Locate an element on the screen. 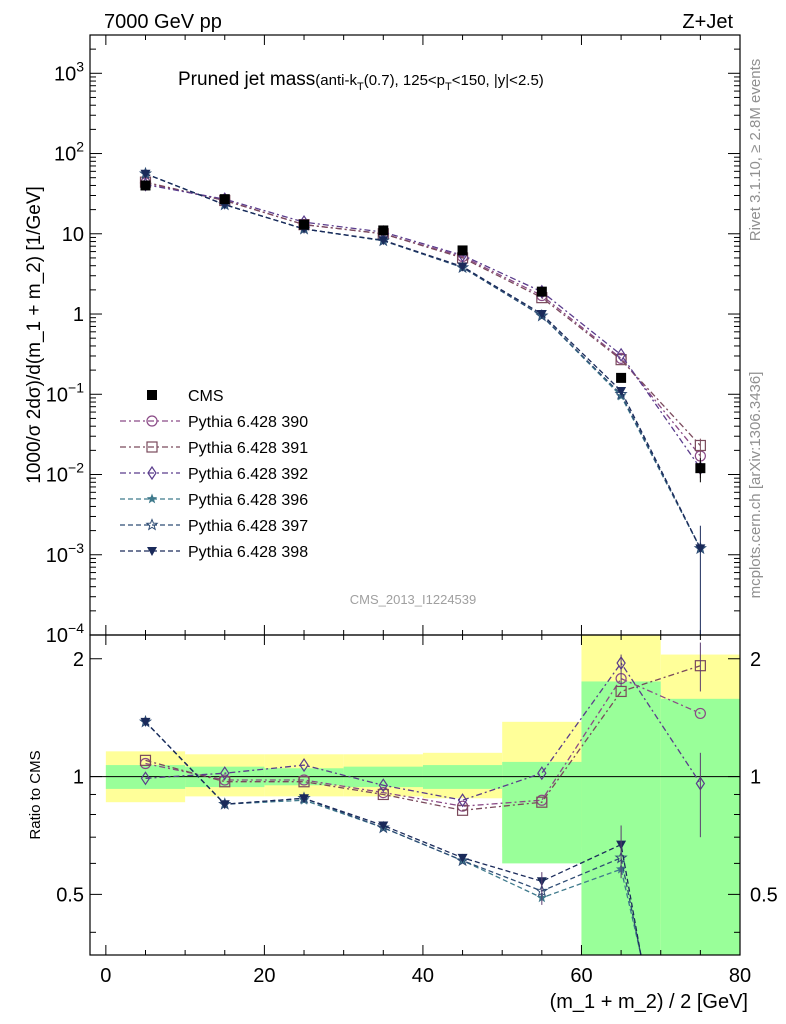  y-tick-label: 10² is located at coordinates (69, 152).